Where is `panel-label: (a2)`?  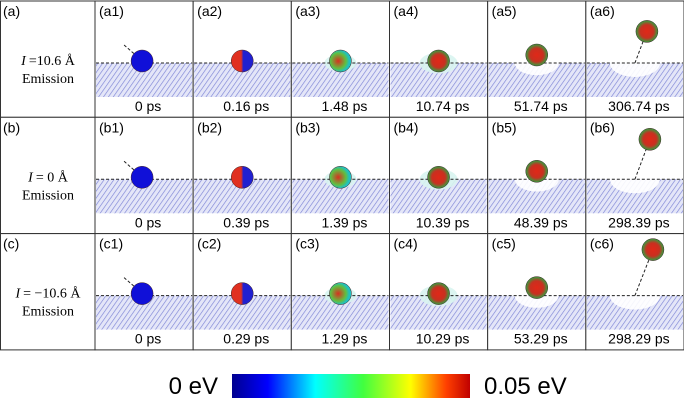 panel-label: (a2) is located at coordinates (209, 11).